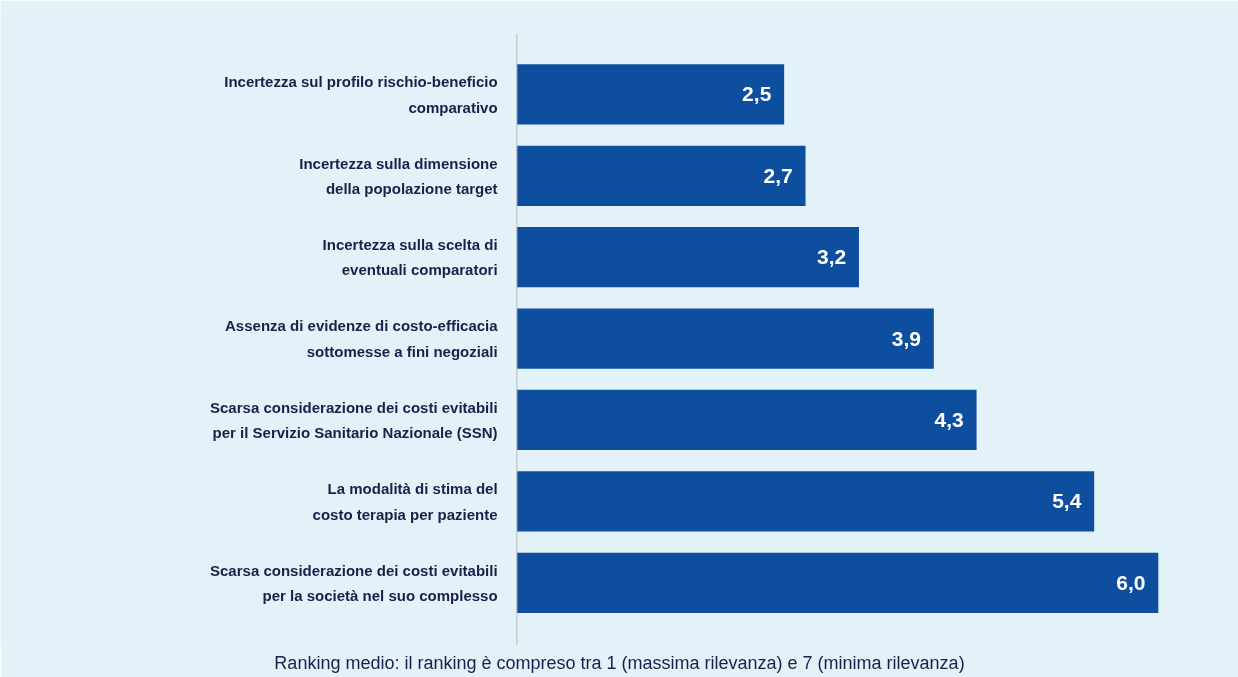  Describe the element at coordinates (906, 338) in the screenshot. I see `data-label: 3,9` at that location.